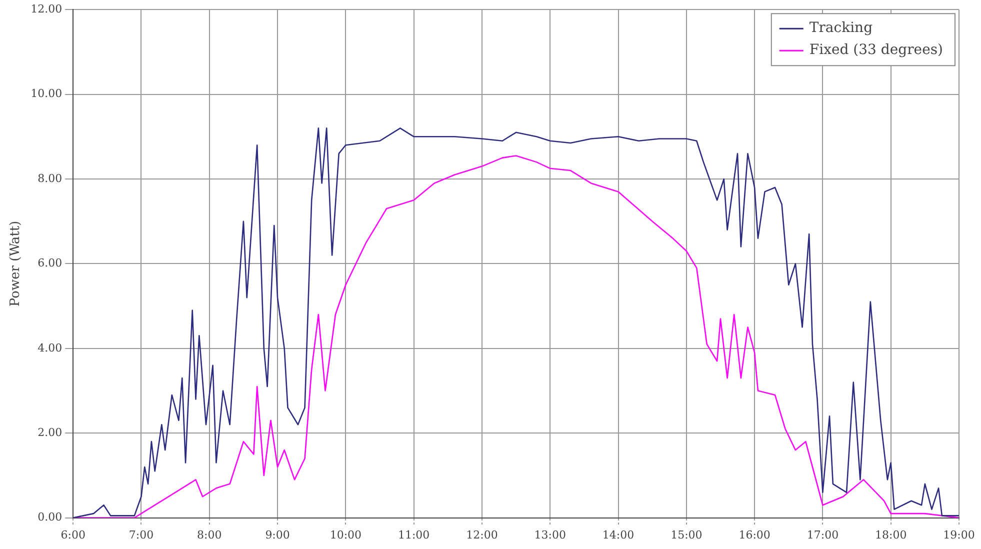  I want to click on x-tick-label: 14:00, so click(618, 535).